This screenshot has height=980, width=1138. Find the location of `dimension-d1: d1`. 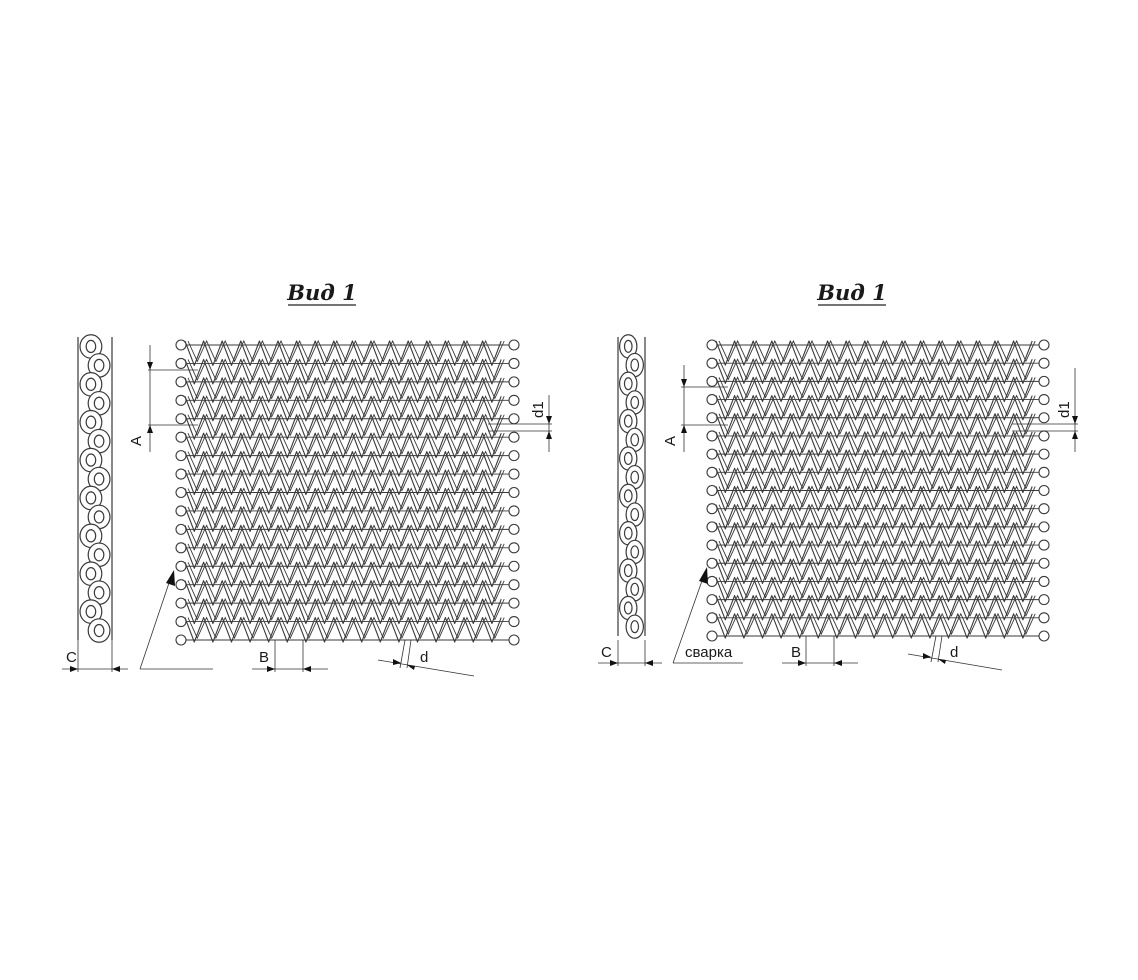

dimension-d1: d1 is located at coordinates (1045, 410).